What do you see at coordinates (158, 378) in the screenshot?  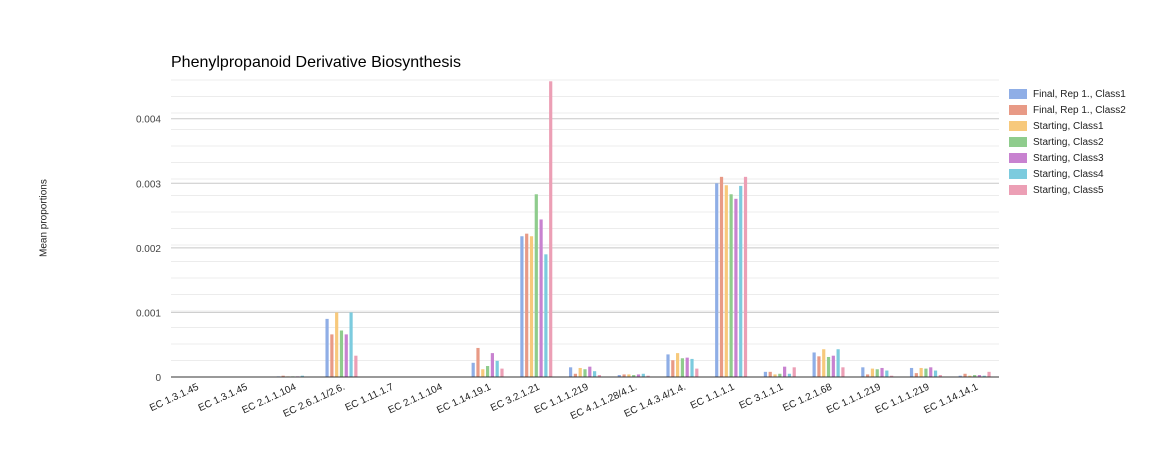 I see `y-tick-label: 0` at bounding box center [158, 378].